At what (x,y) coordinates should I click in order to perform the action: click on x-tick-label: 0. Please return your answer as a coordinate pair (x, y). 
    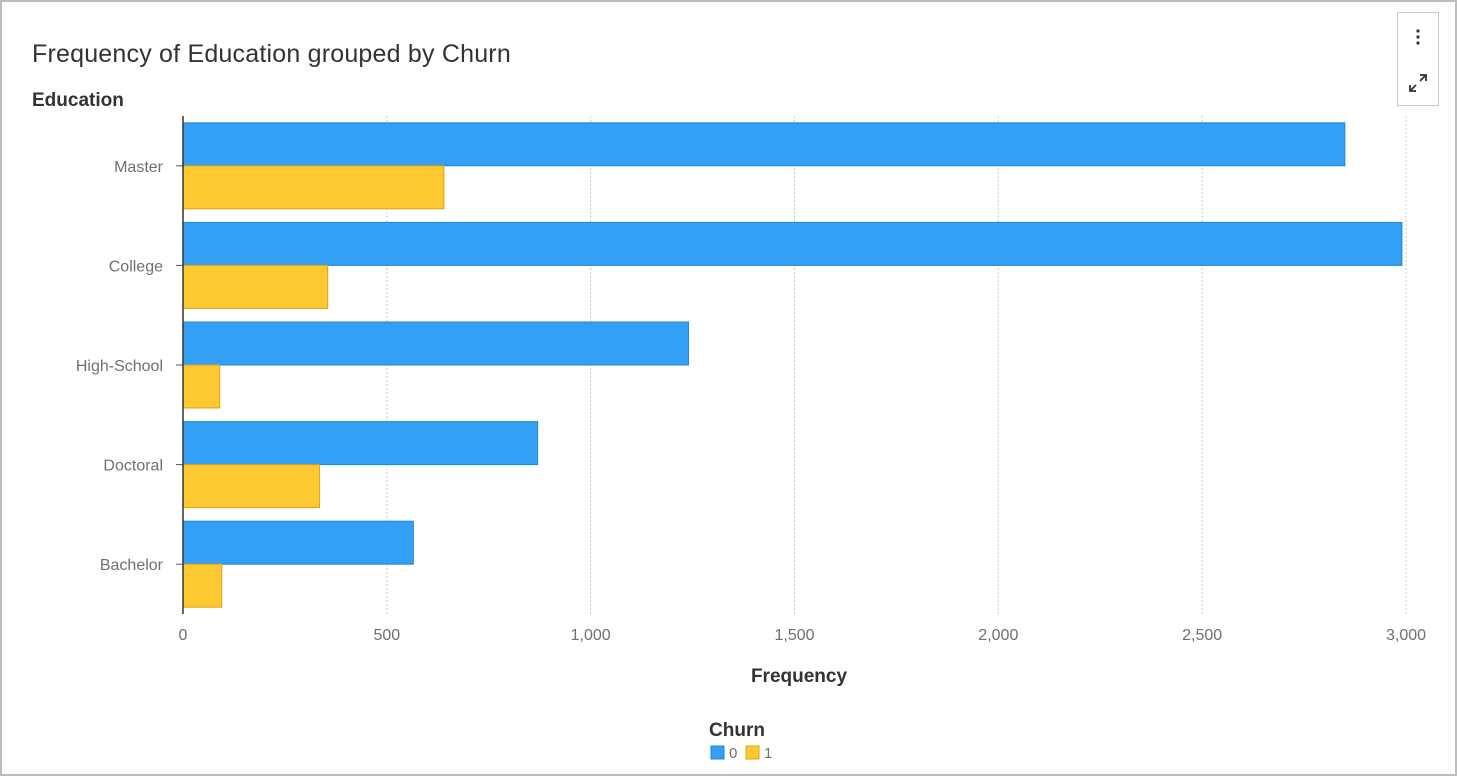
    Looking at the image, I should click on (183, 635).